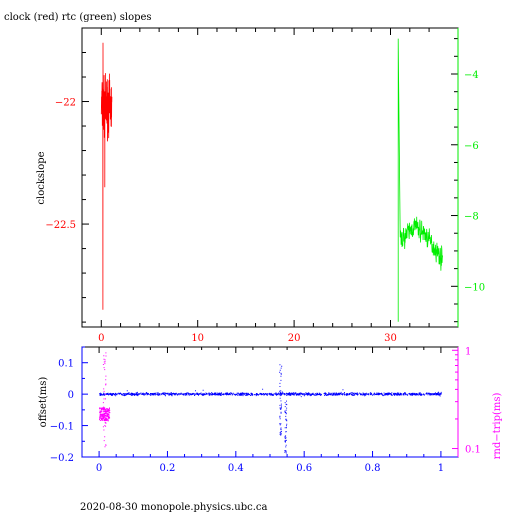  What do you see at coordinates (471, 75) in the screenshot?
I see `slopes-y2-tick-label: −4` at bounding box center [471, 75].